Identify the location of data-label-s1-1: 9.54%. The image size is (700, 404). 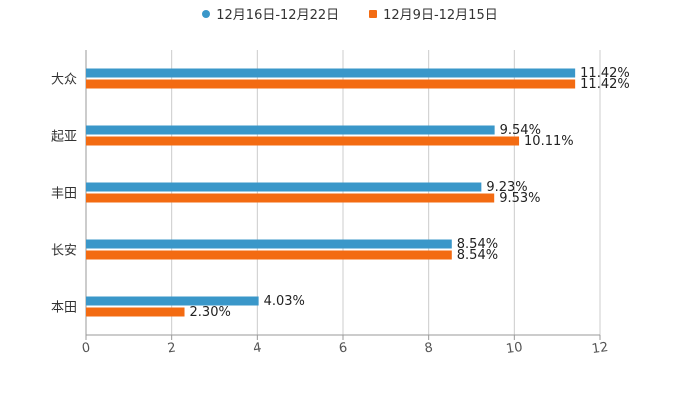
(520, 130).